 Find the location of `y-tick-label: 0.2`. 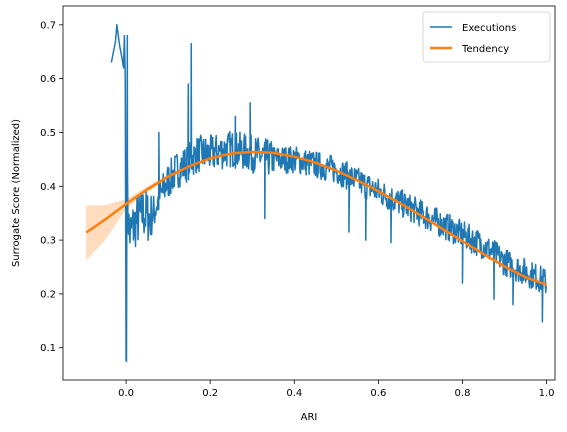

y-tick-label: 0.2 is located at coordinates (48, 294).